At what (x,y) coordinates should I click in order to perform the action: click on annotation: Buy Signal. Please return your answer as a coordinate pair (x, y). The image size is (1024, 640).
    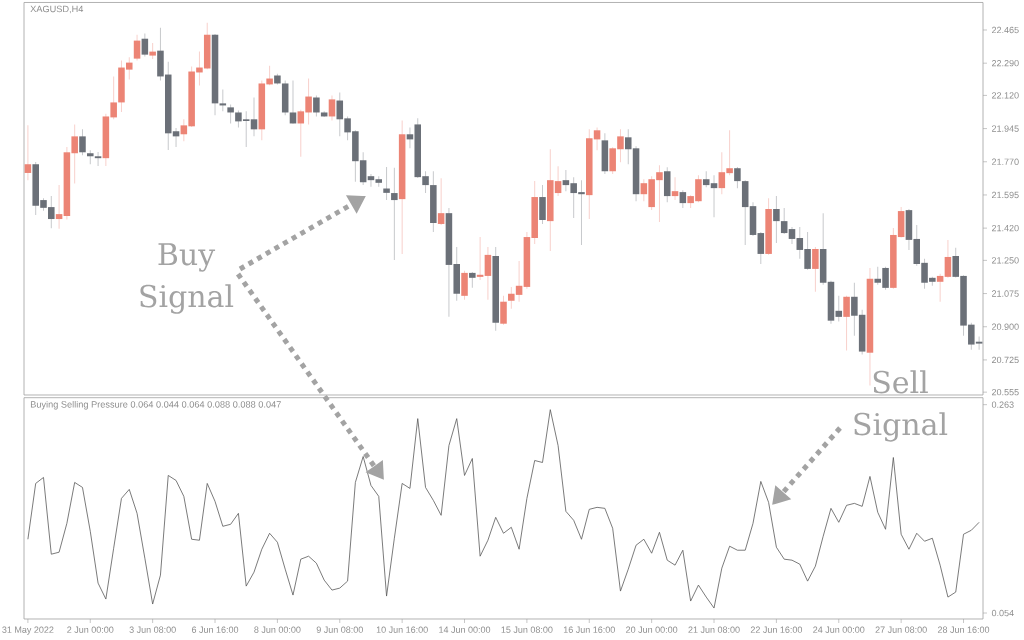
    Looking at the image, I should click on (187, 278).